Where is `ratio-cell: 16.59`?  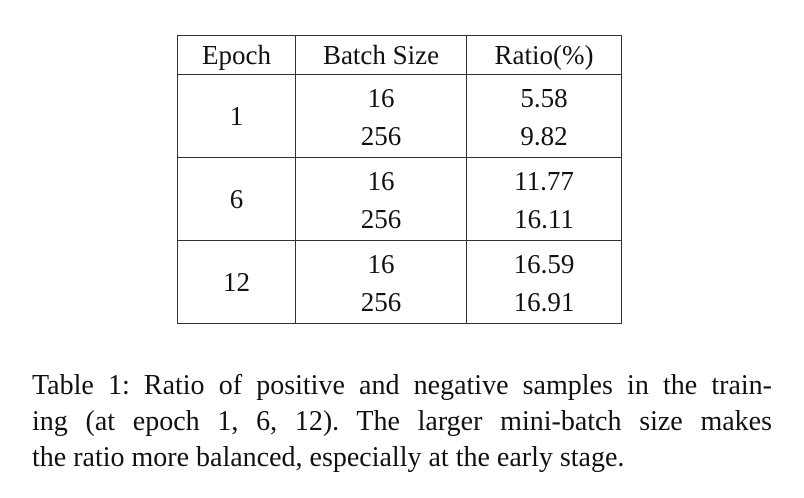 ratio-cell: 16.59 is located at coordinates (544, 261).